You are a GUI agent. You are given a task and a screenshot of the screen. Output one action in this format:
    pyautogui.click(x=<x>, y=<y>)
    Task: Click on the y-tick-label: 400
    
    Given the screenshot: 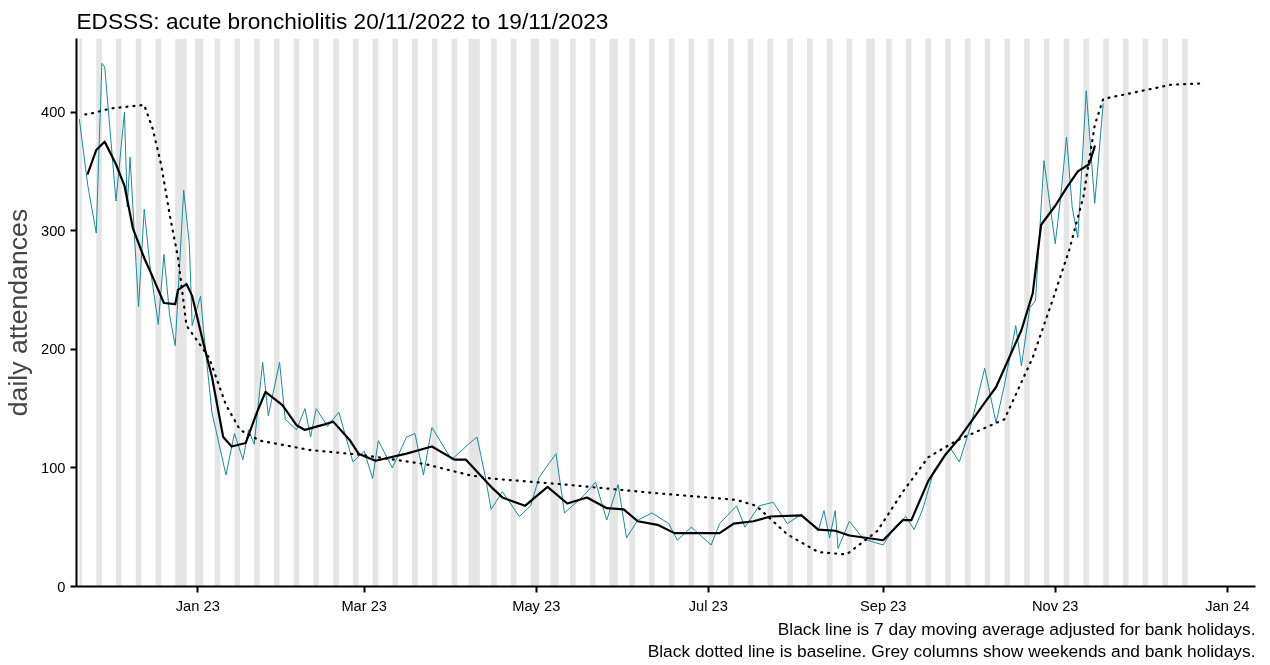 What is the action you would take?
    pyautogui.click(x=53, y=112)
    